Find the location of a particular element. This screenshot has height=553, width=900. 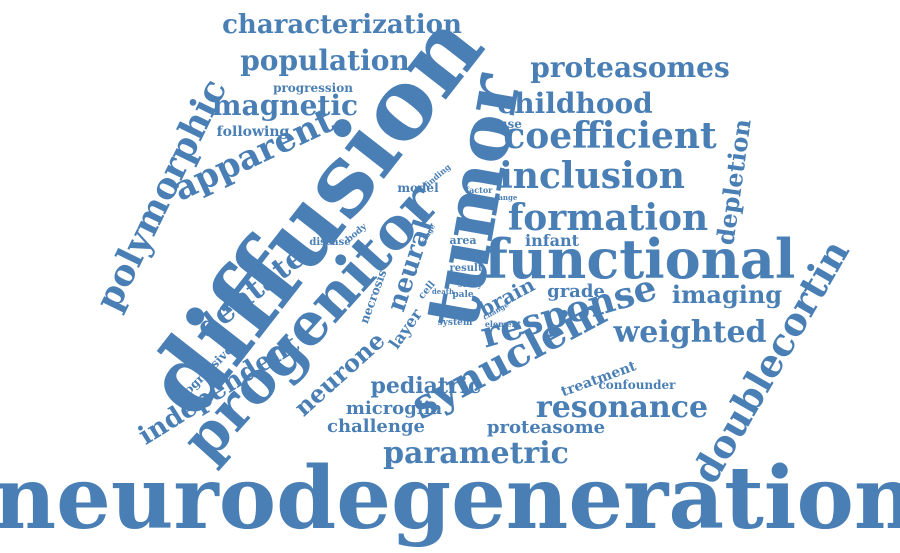

word-model: model is located at coordinates (418, 188).